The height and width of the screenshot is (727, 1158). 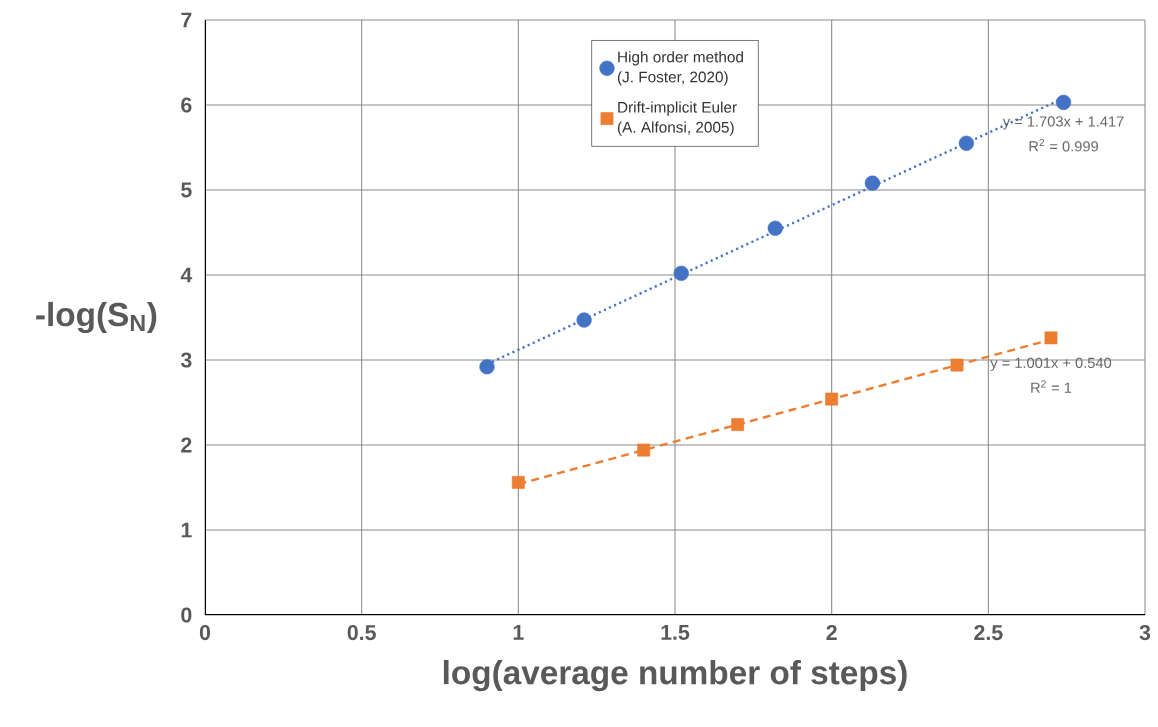 What do you see at coordinates (518, 632) in the screenshot?
I see `x-tick-label: 1` at bounding box center [518, 632].